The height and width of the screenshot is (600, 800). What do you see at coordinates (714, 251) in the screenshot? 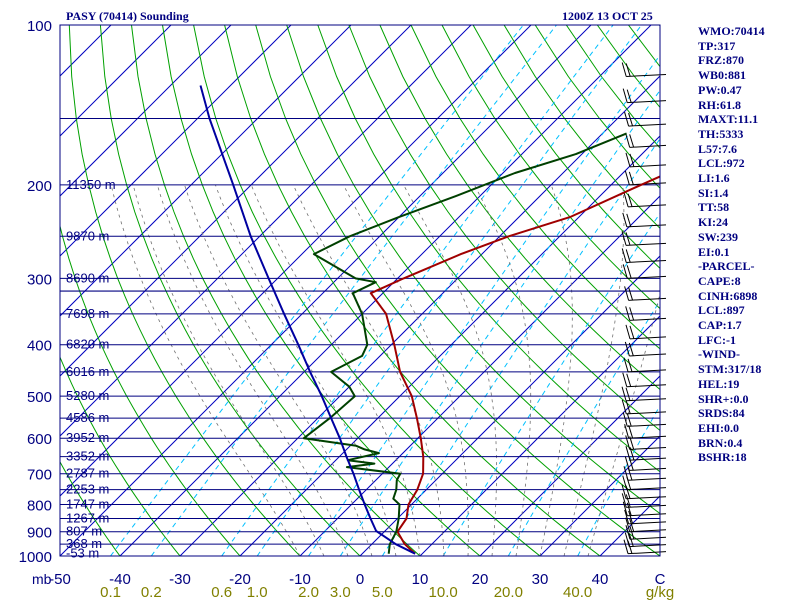
I see `index-line: EI:0.1` at bounding box center [714, 251].